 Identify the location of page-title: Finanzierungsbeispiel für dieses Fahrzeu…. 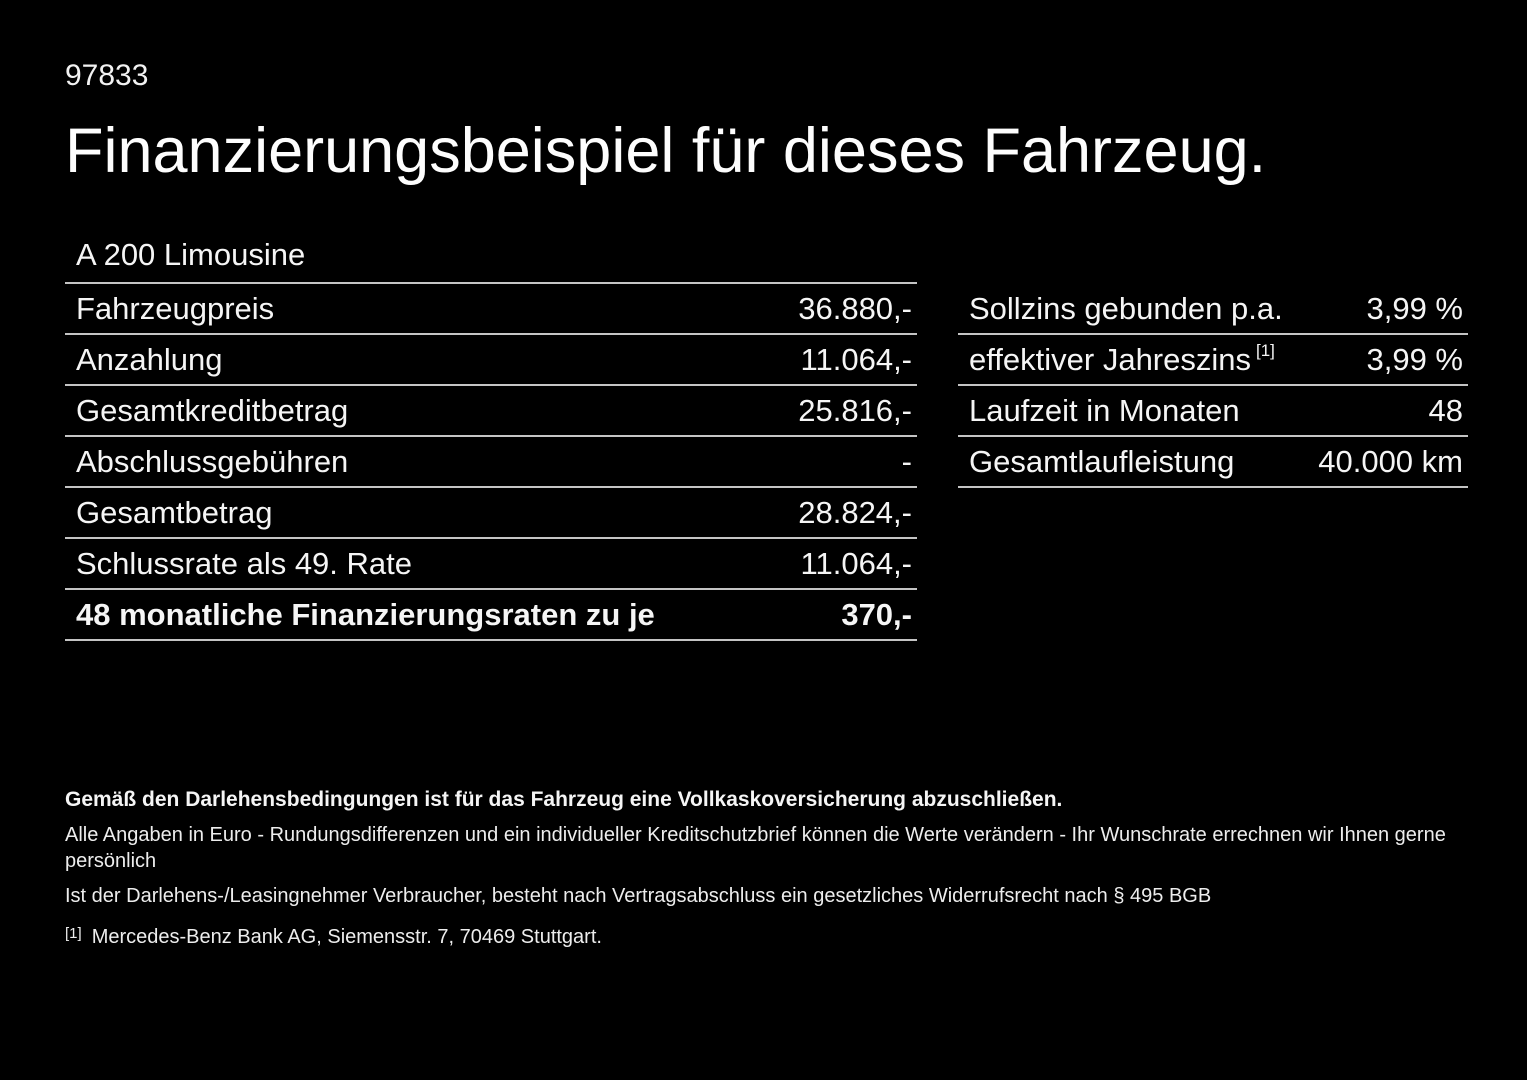
(666, 151).